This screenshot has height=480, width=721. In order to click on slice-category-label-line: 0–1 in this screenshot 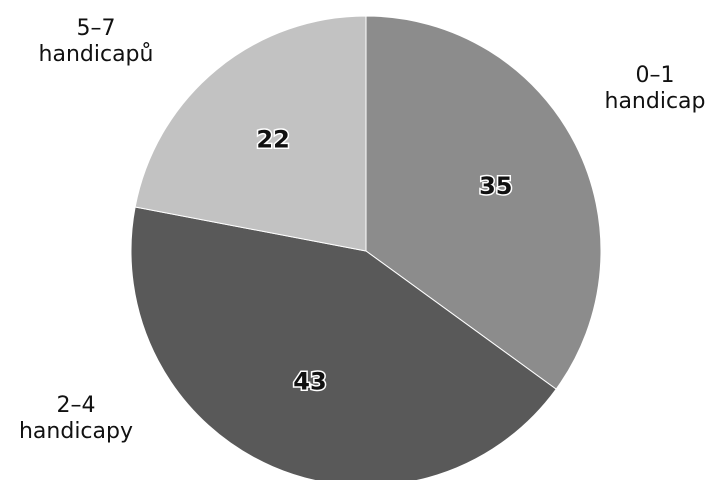, I will do `click(655, 75)`.